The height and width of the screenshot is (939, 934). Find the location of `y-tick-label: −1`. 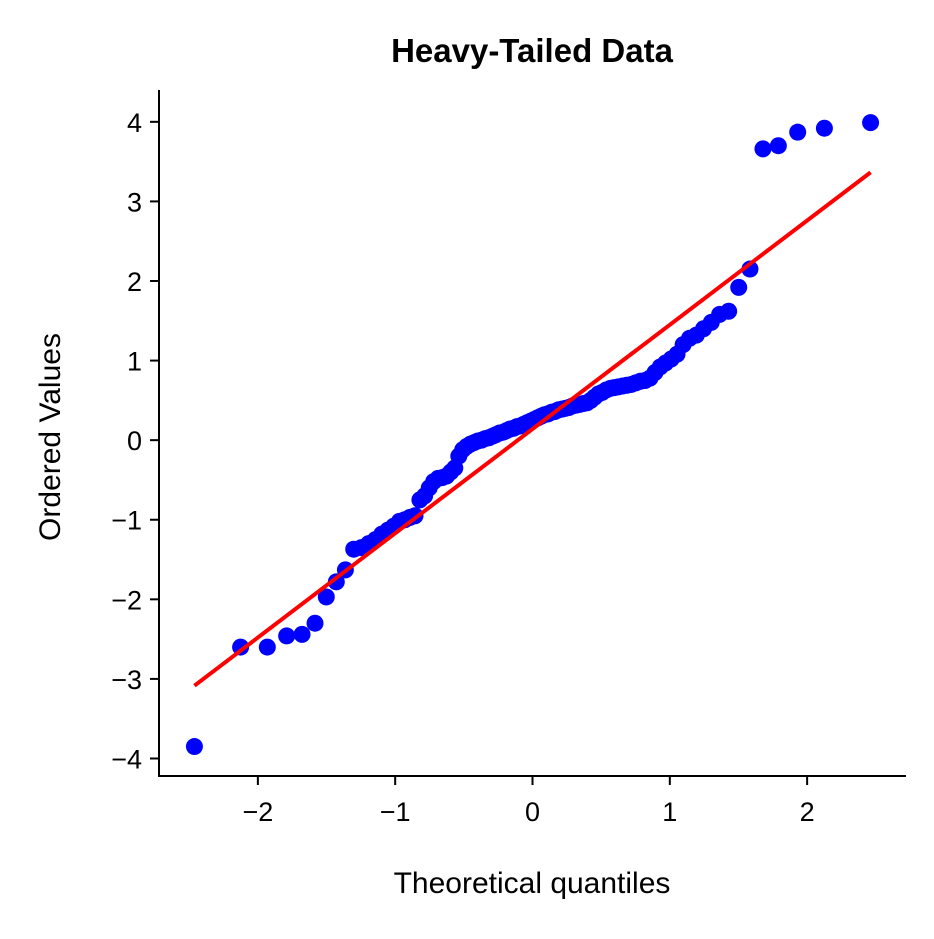

y-tick-label: −1 is located at coordinates (126, 521).